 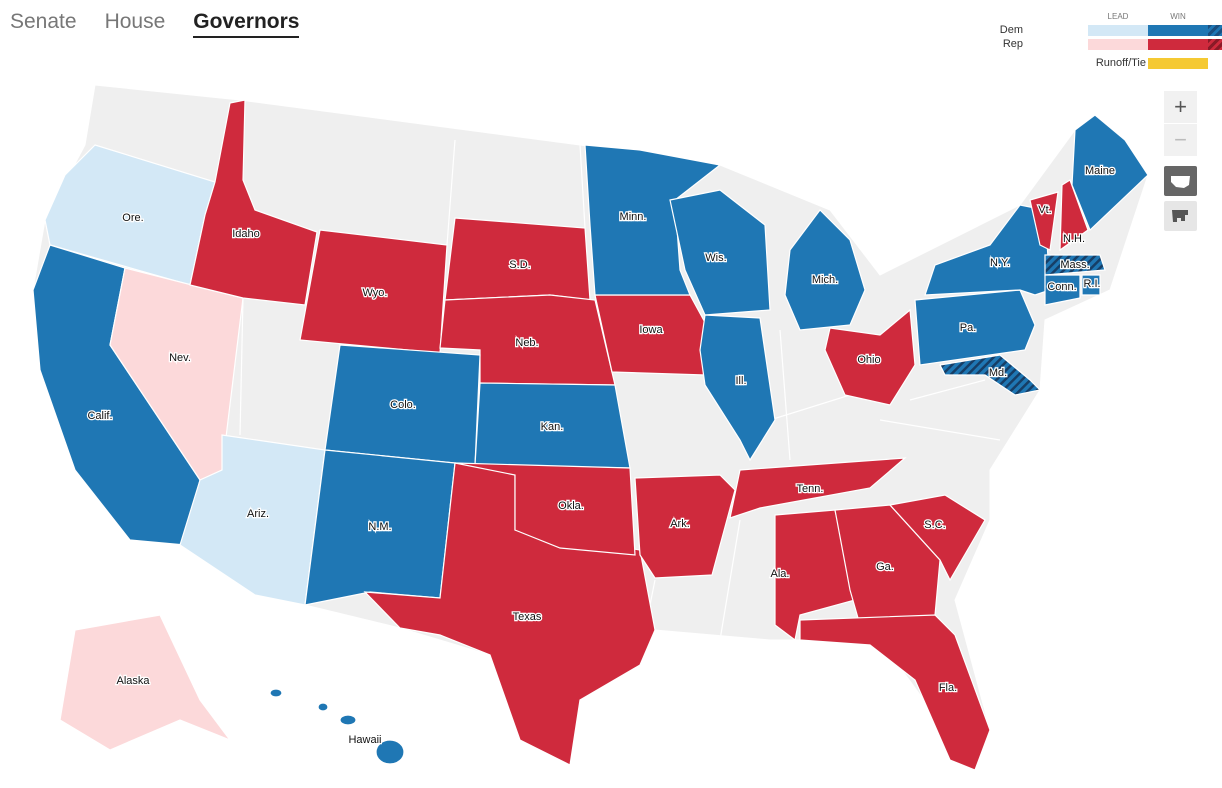 I want to click on state-label: Md., so click(x=998, y=373).